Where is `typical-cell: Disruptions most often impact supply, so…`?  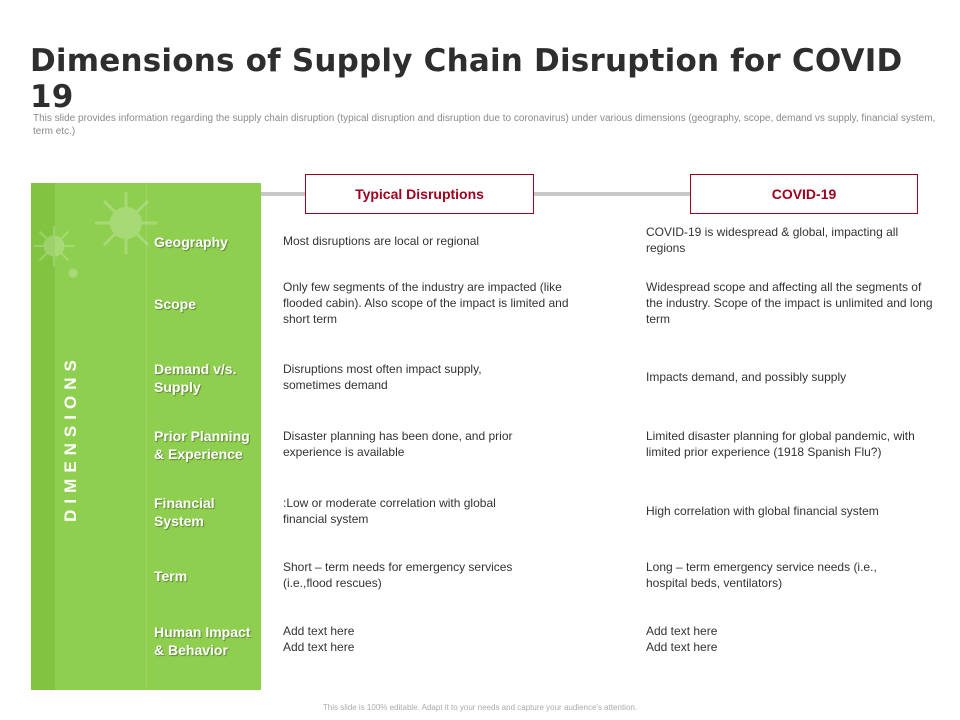 typical-cell: Disruptions most often impact supply, so… is located at coordinates (408, 377).